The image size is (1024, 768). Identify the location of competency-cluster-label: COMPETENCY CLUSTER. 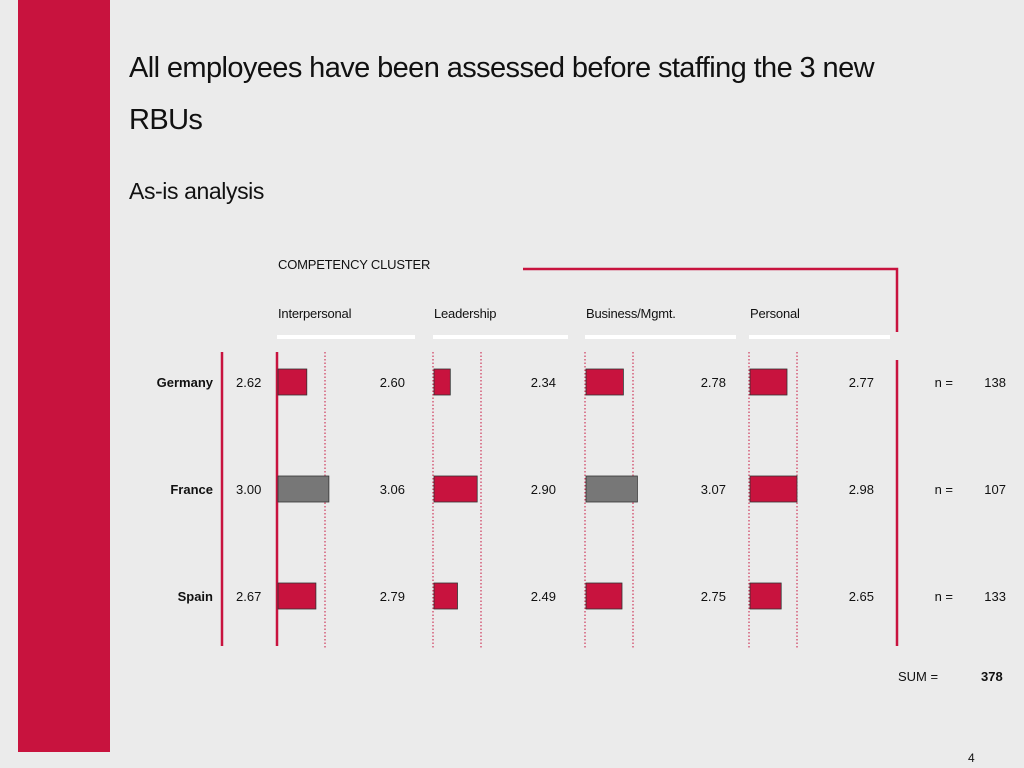
(354, 264).